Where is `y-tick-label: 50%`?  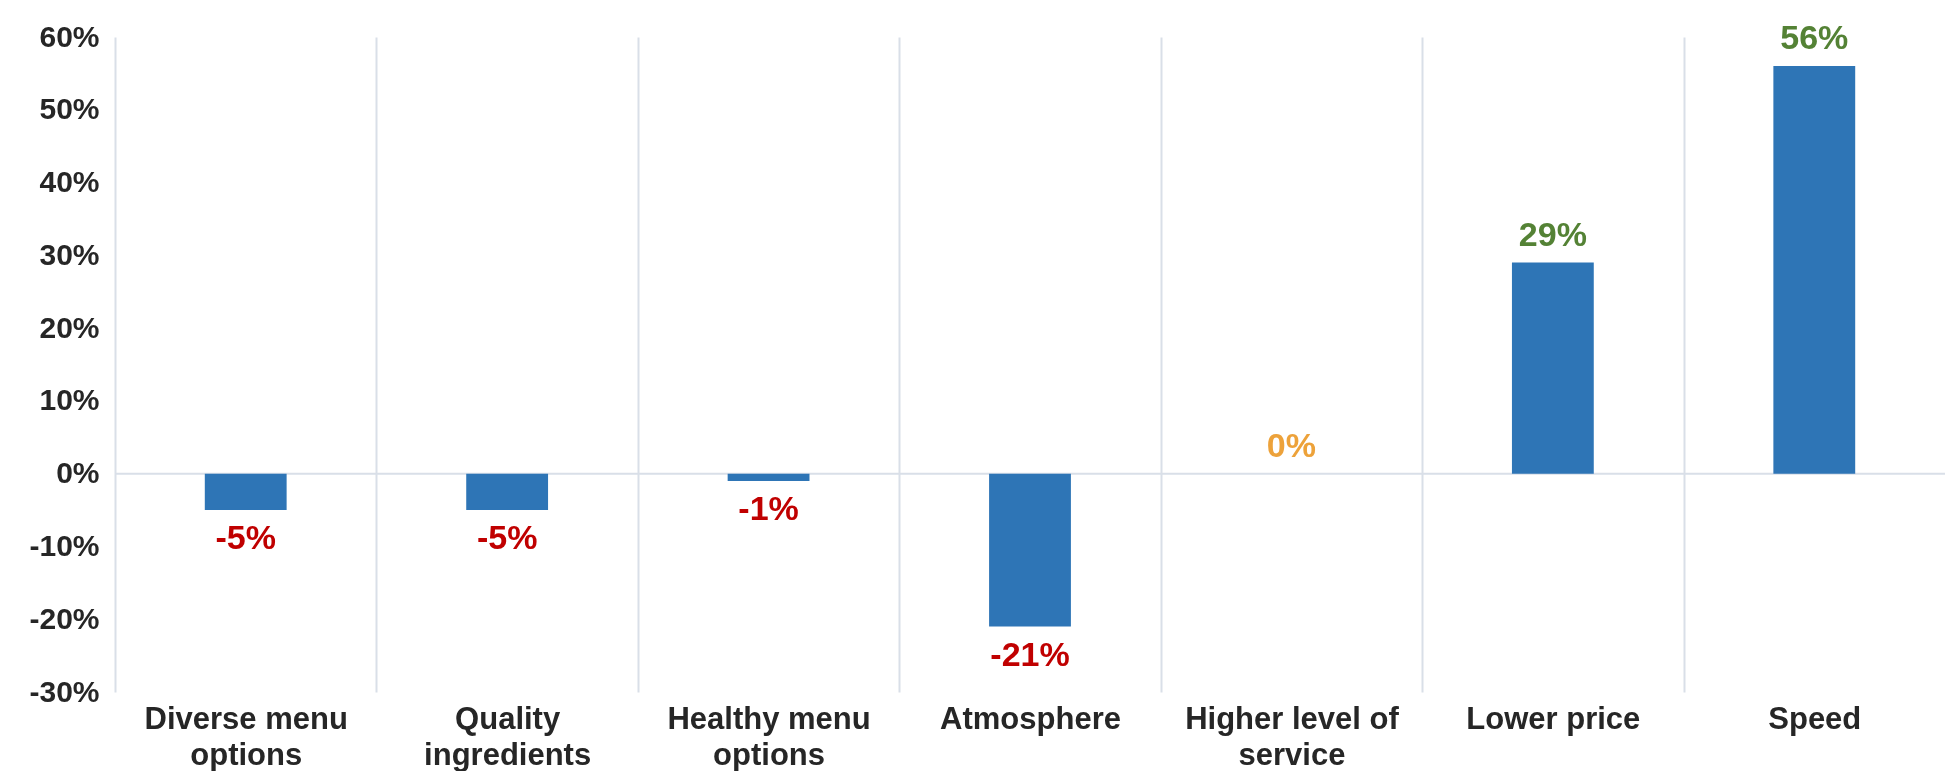
y-tick-label: 50% is located at coordinates (69, 109).